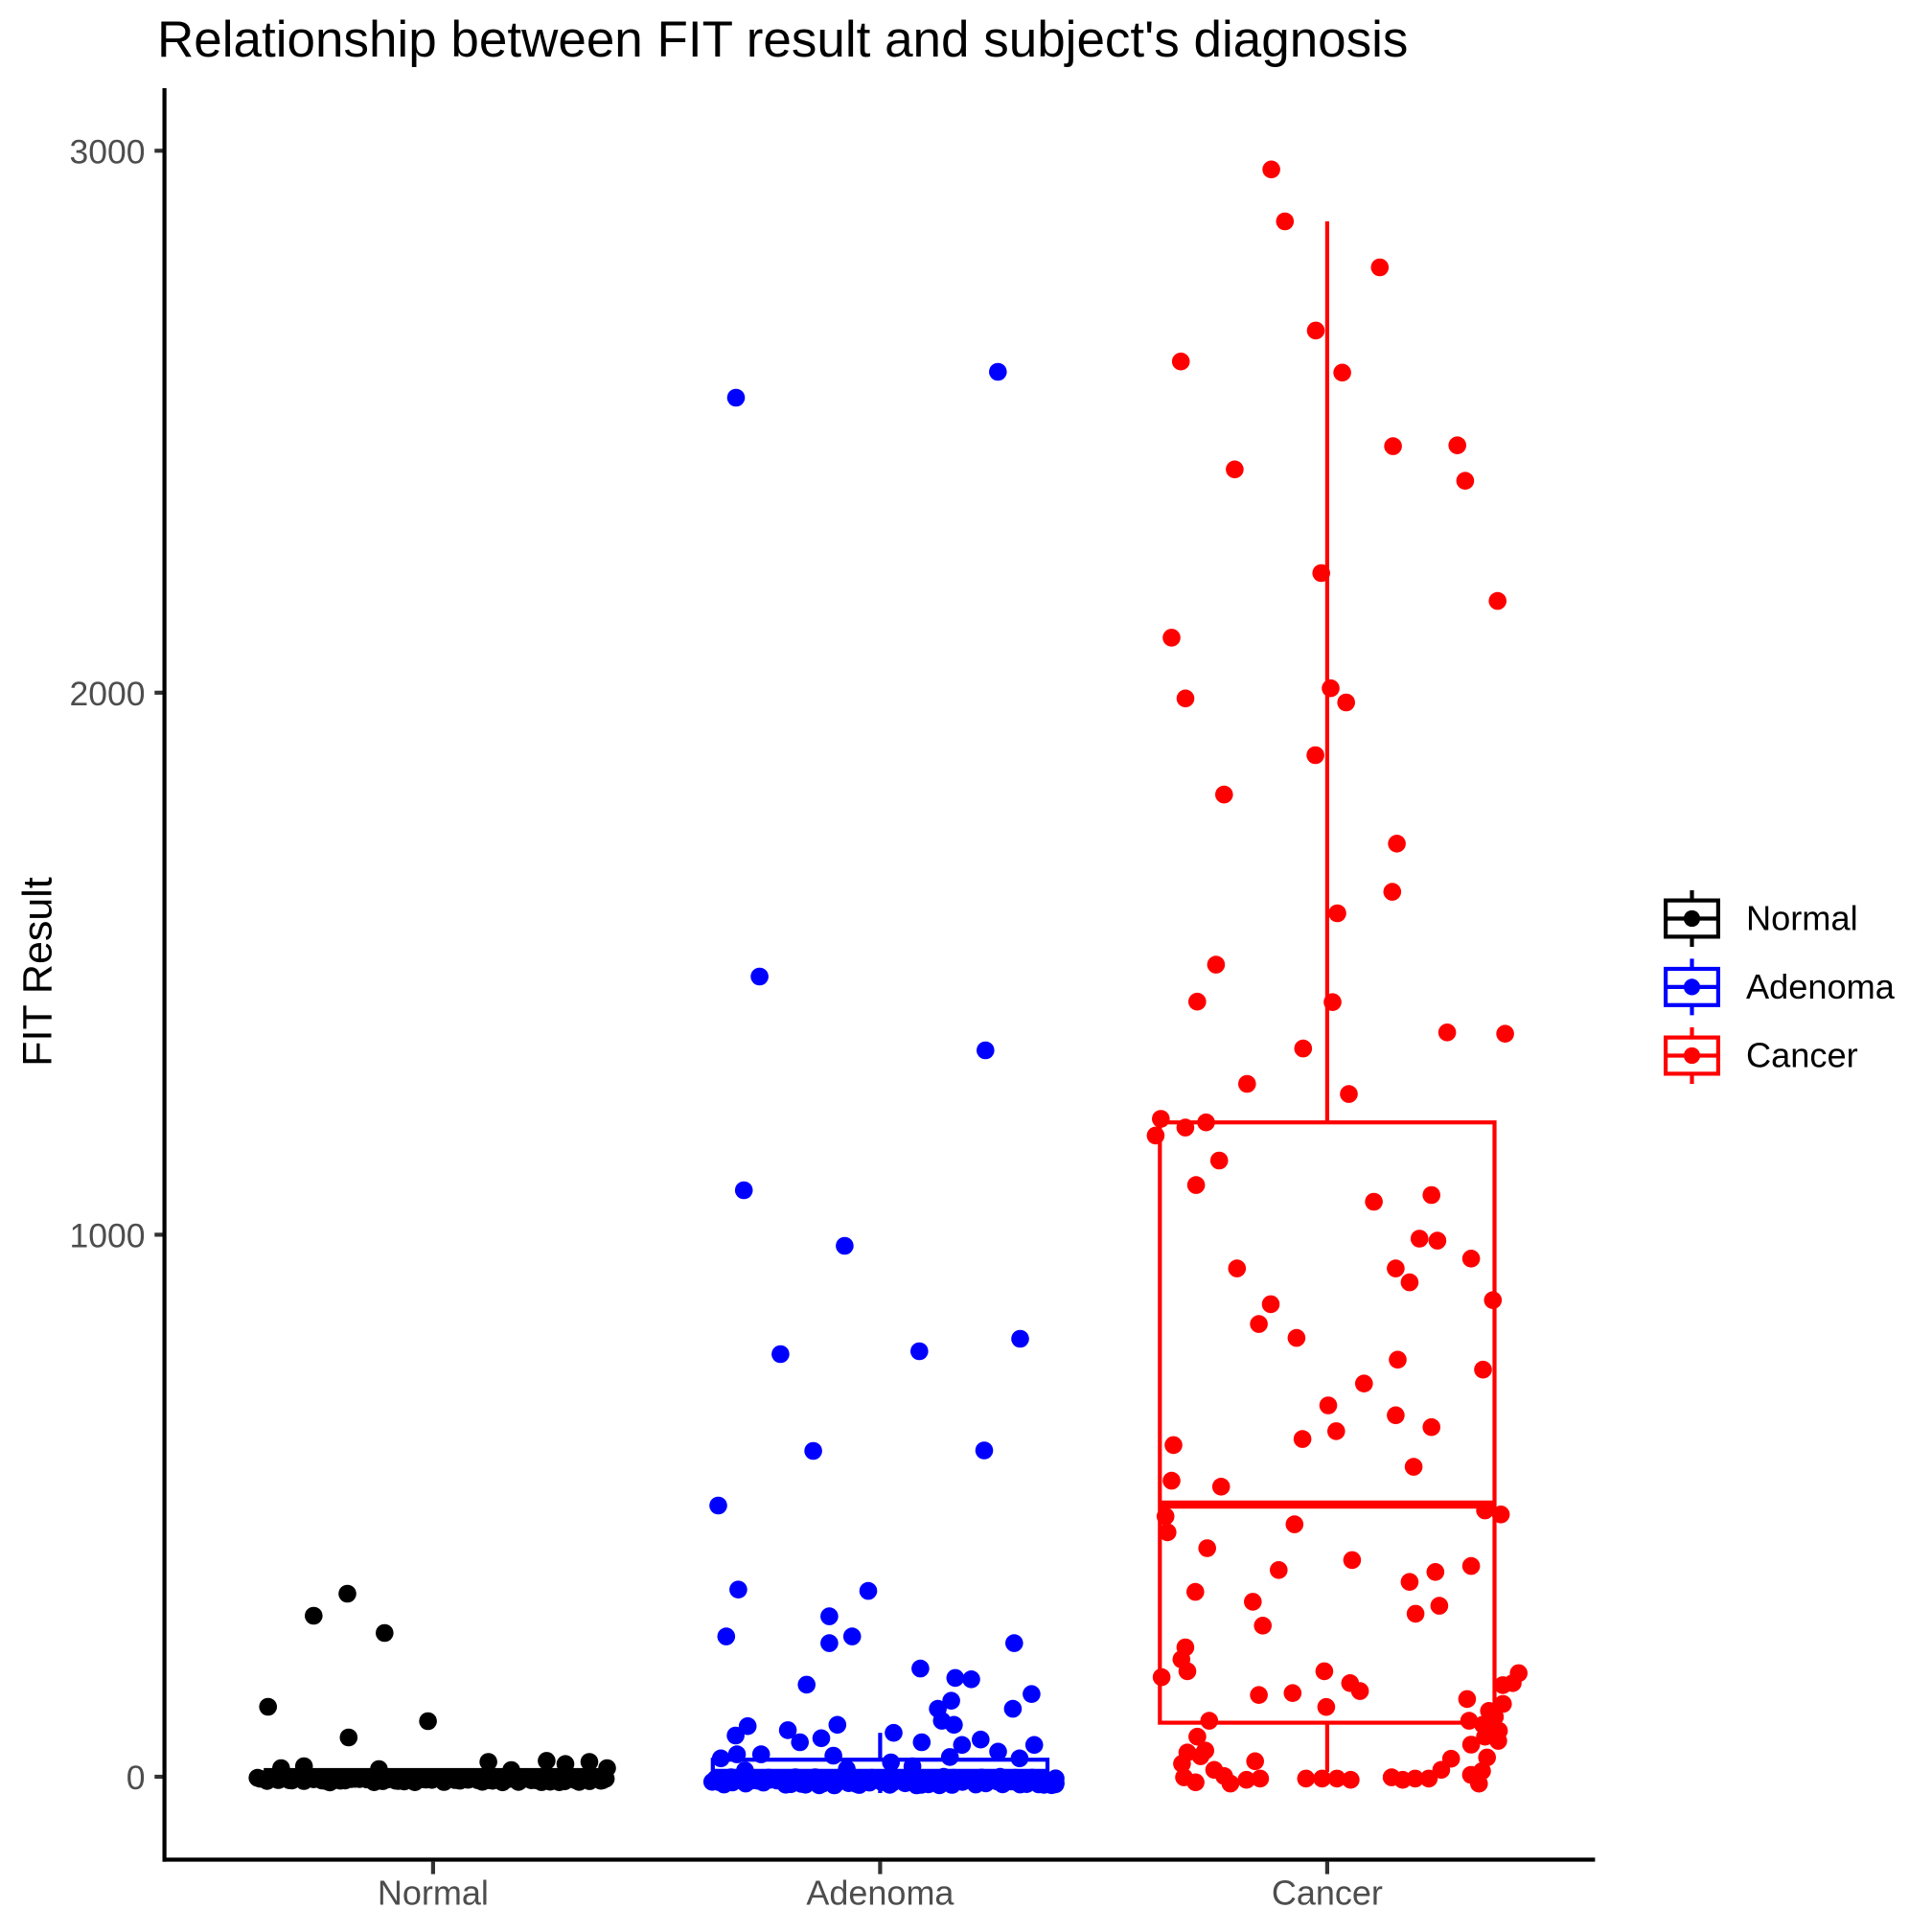 The width and height of the screenshot is (1932, 1932). I want to click on svg-text: FIT Result, so click(37, 972).